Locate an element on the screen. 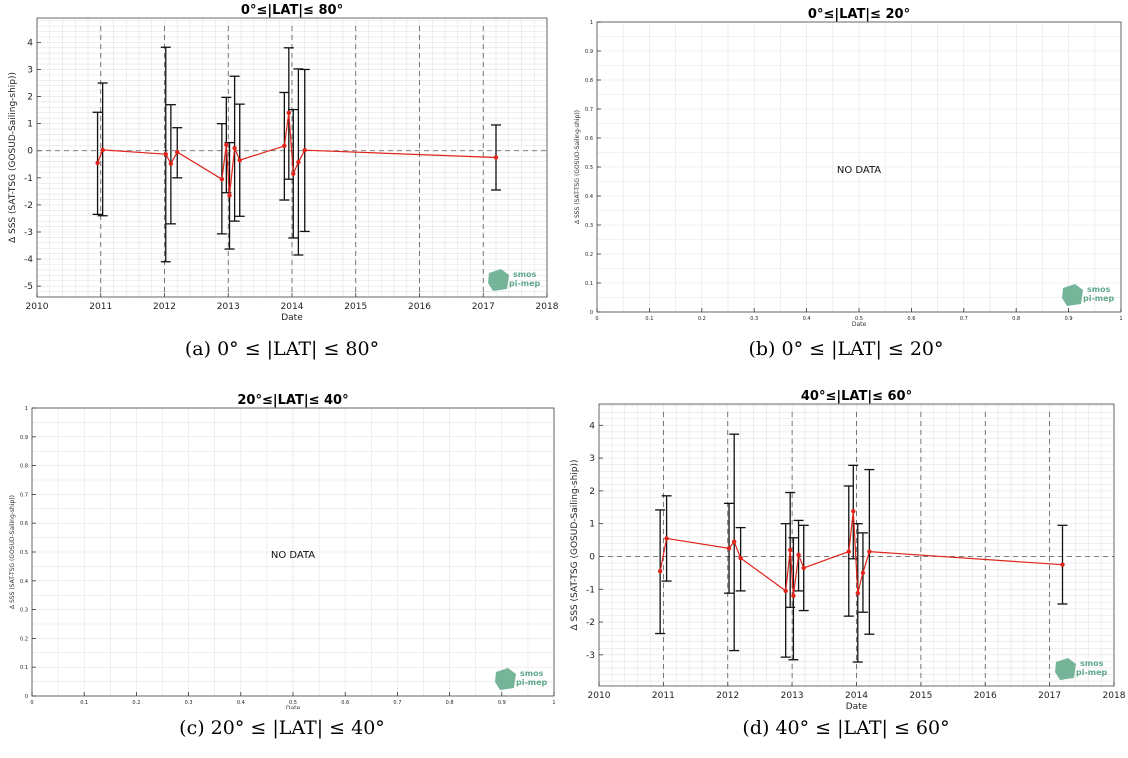 The height and width of the screenshot is (758, 1128). chart-b-ytick-label: 0.9 is located at coordinates (589, 52).